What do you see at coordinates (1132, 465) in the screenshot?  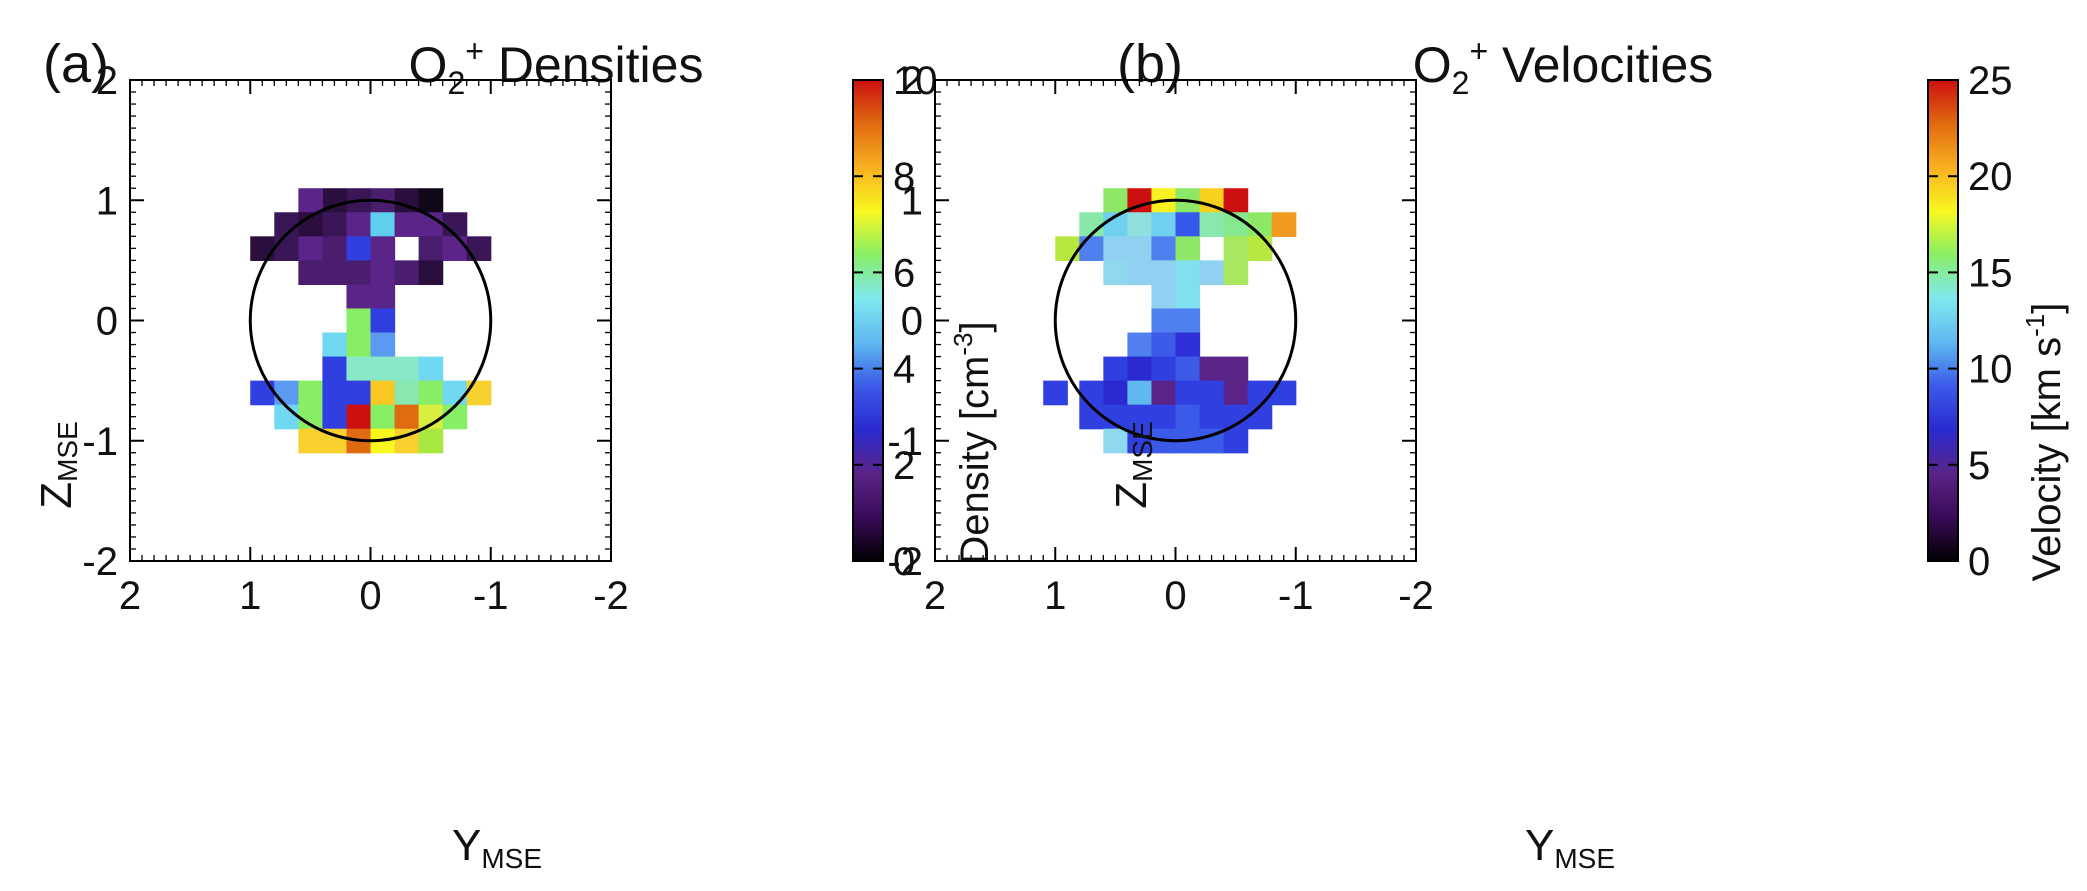 I see `y-axis-label-b: ZMSE` at bounding box center [1132, 465].